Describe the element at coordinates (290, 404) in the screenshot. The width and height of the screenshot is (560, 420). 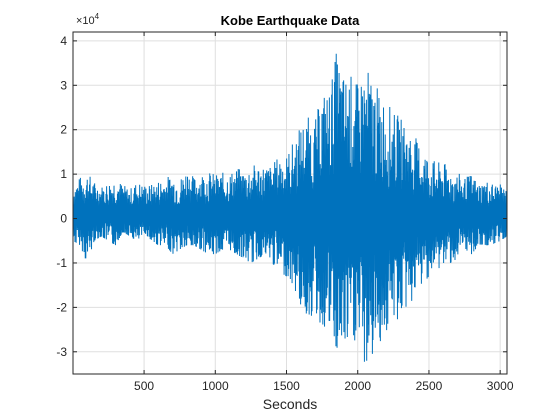
I see `x-axis-label: Seconds` at that location.